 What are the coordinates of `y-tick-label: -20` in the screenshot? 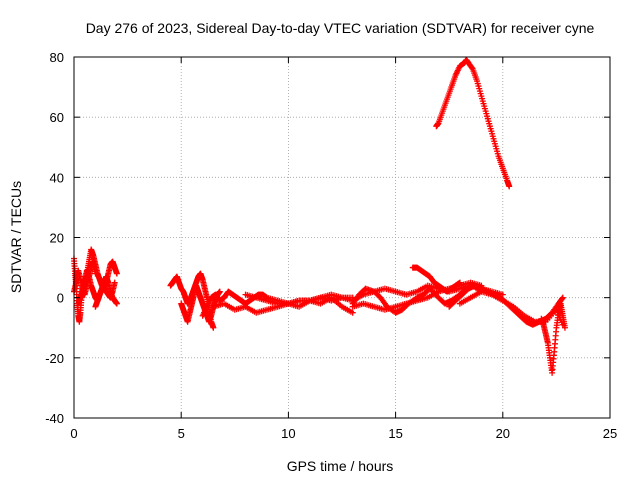 It's located at (54, 358).